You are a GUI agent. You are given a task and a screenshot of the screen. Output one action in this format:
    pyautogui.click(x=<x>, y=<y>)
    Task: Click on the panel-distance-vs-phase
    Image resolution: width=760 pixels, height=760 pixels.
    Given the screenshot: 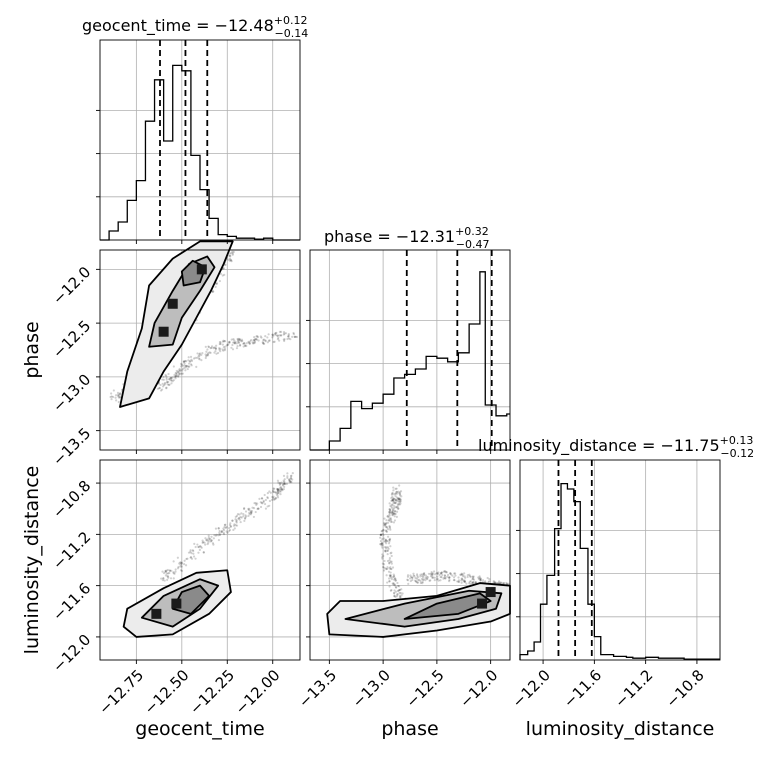 What is the action you would take?
    pyautogui.click(x=410, y=560)
    